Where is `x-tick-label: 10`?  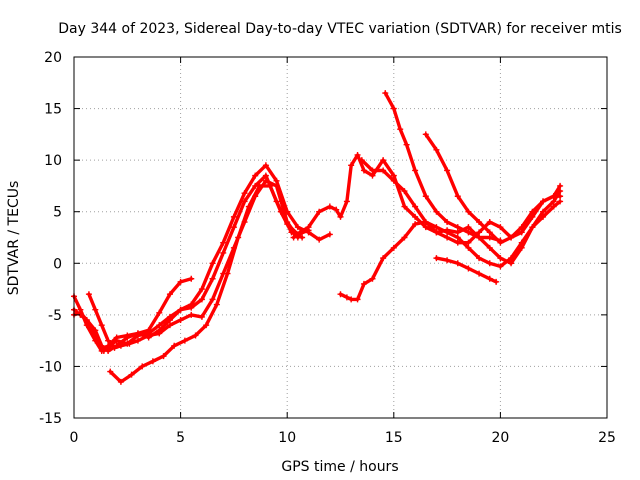
x-tick-label: 10 is located at coordinates (287, 438).